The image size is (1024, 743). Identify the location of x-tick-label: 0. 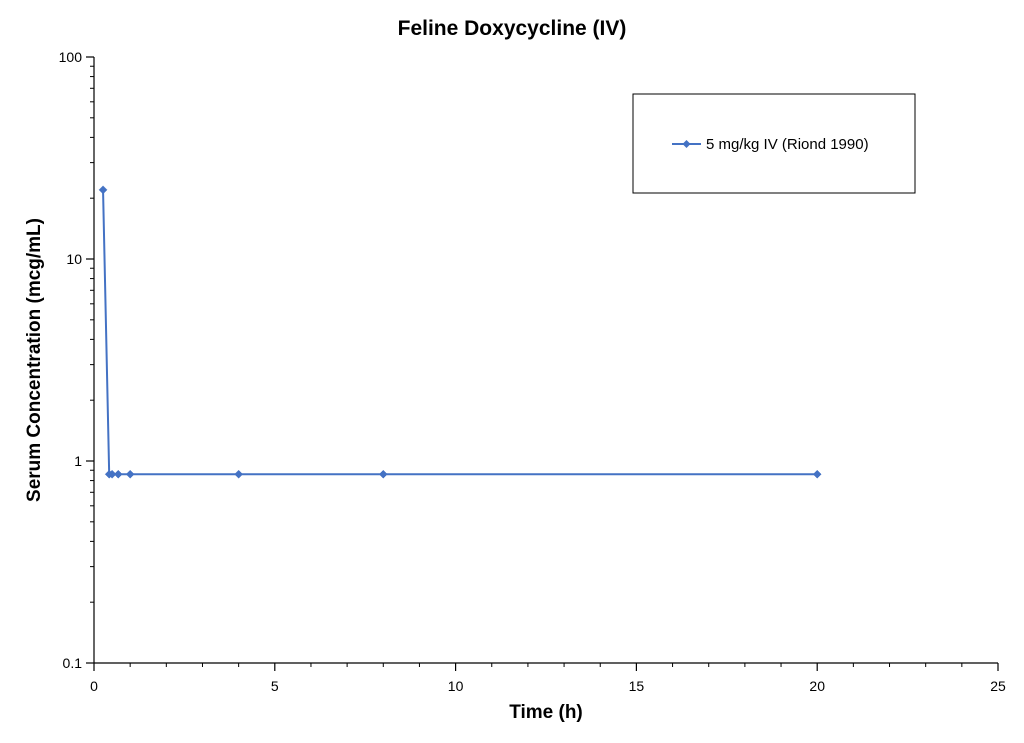
(94, 686).